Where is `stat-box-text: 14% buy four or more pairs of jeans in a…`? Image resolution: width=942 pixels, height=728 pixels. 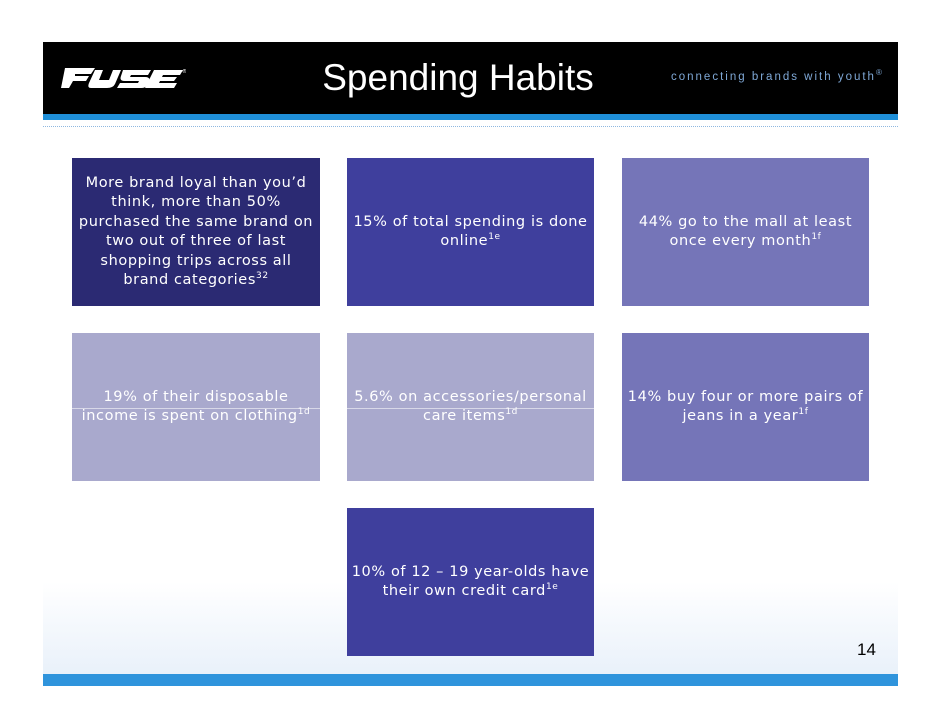
stat-box-text: 14% buy four or more pairs of jeans in a… is located at coordinates (745, 406).